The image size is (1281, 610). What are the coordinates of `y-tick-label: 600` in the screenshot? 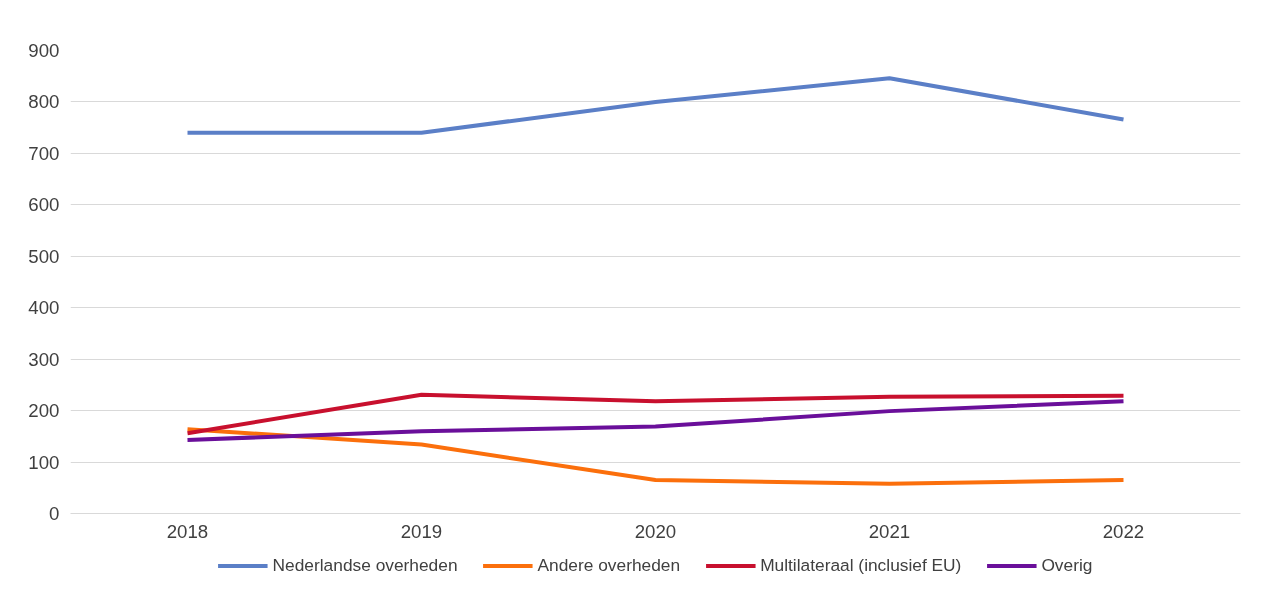 It's located at (44, 205).